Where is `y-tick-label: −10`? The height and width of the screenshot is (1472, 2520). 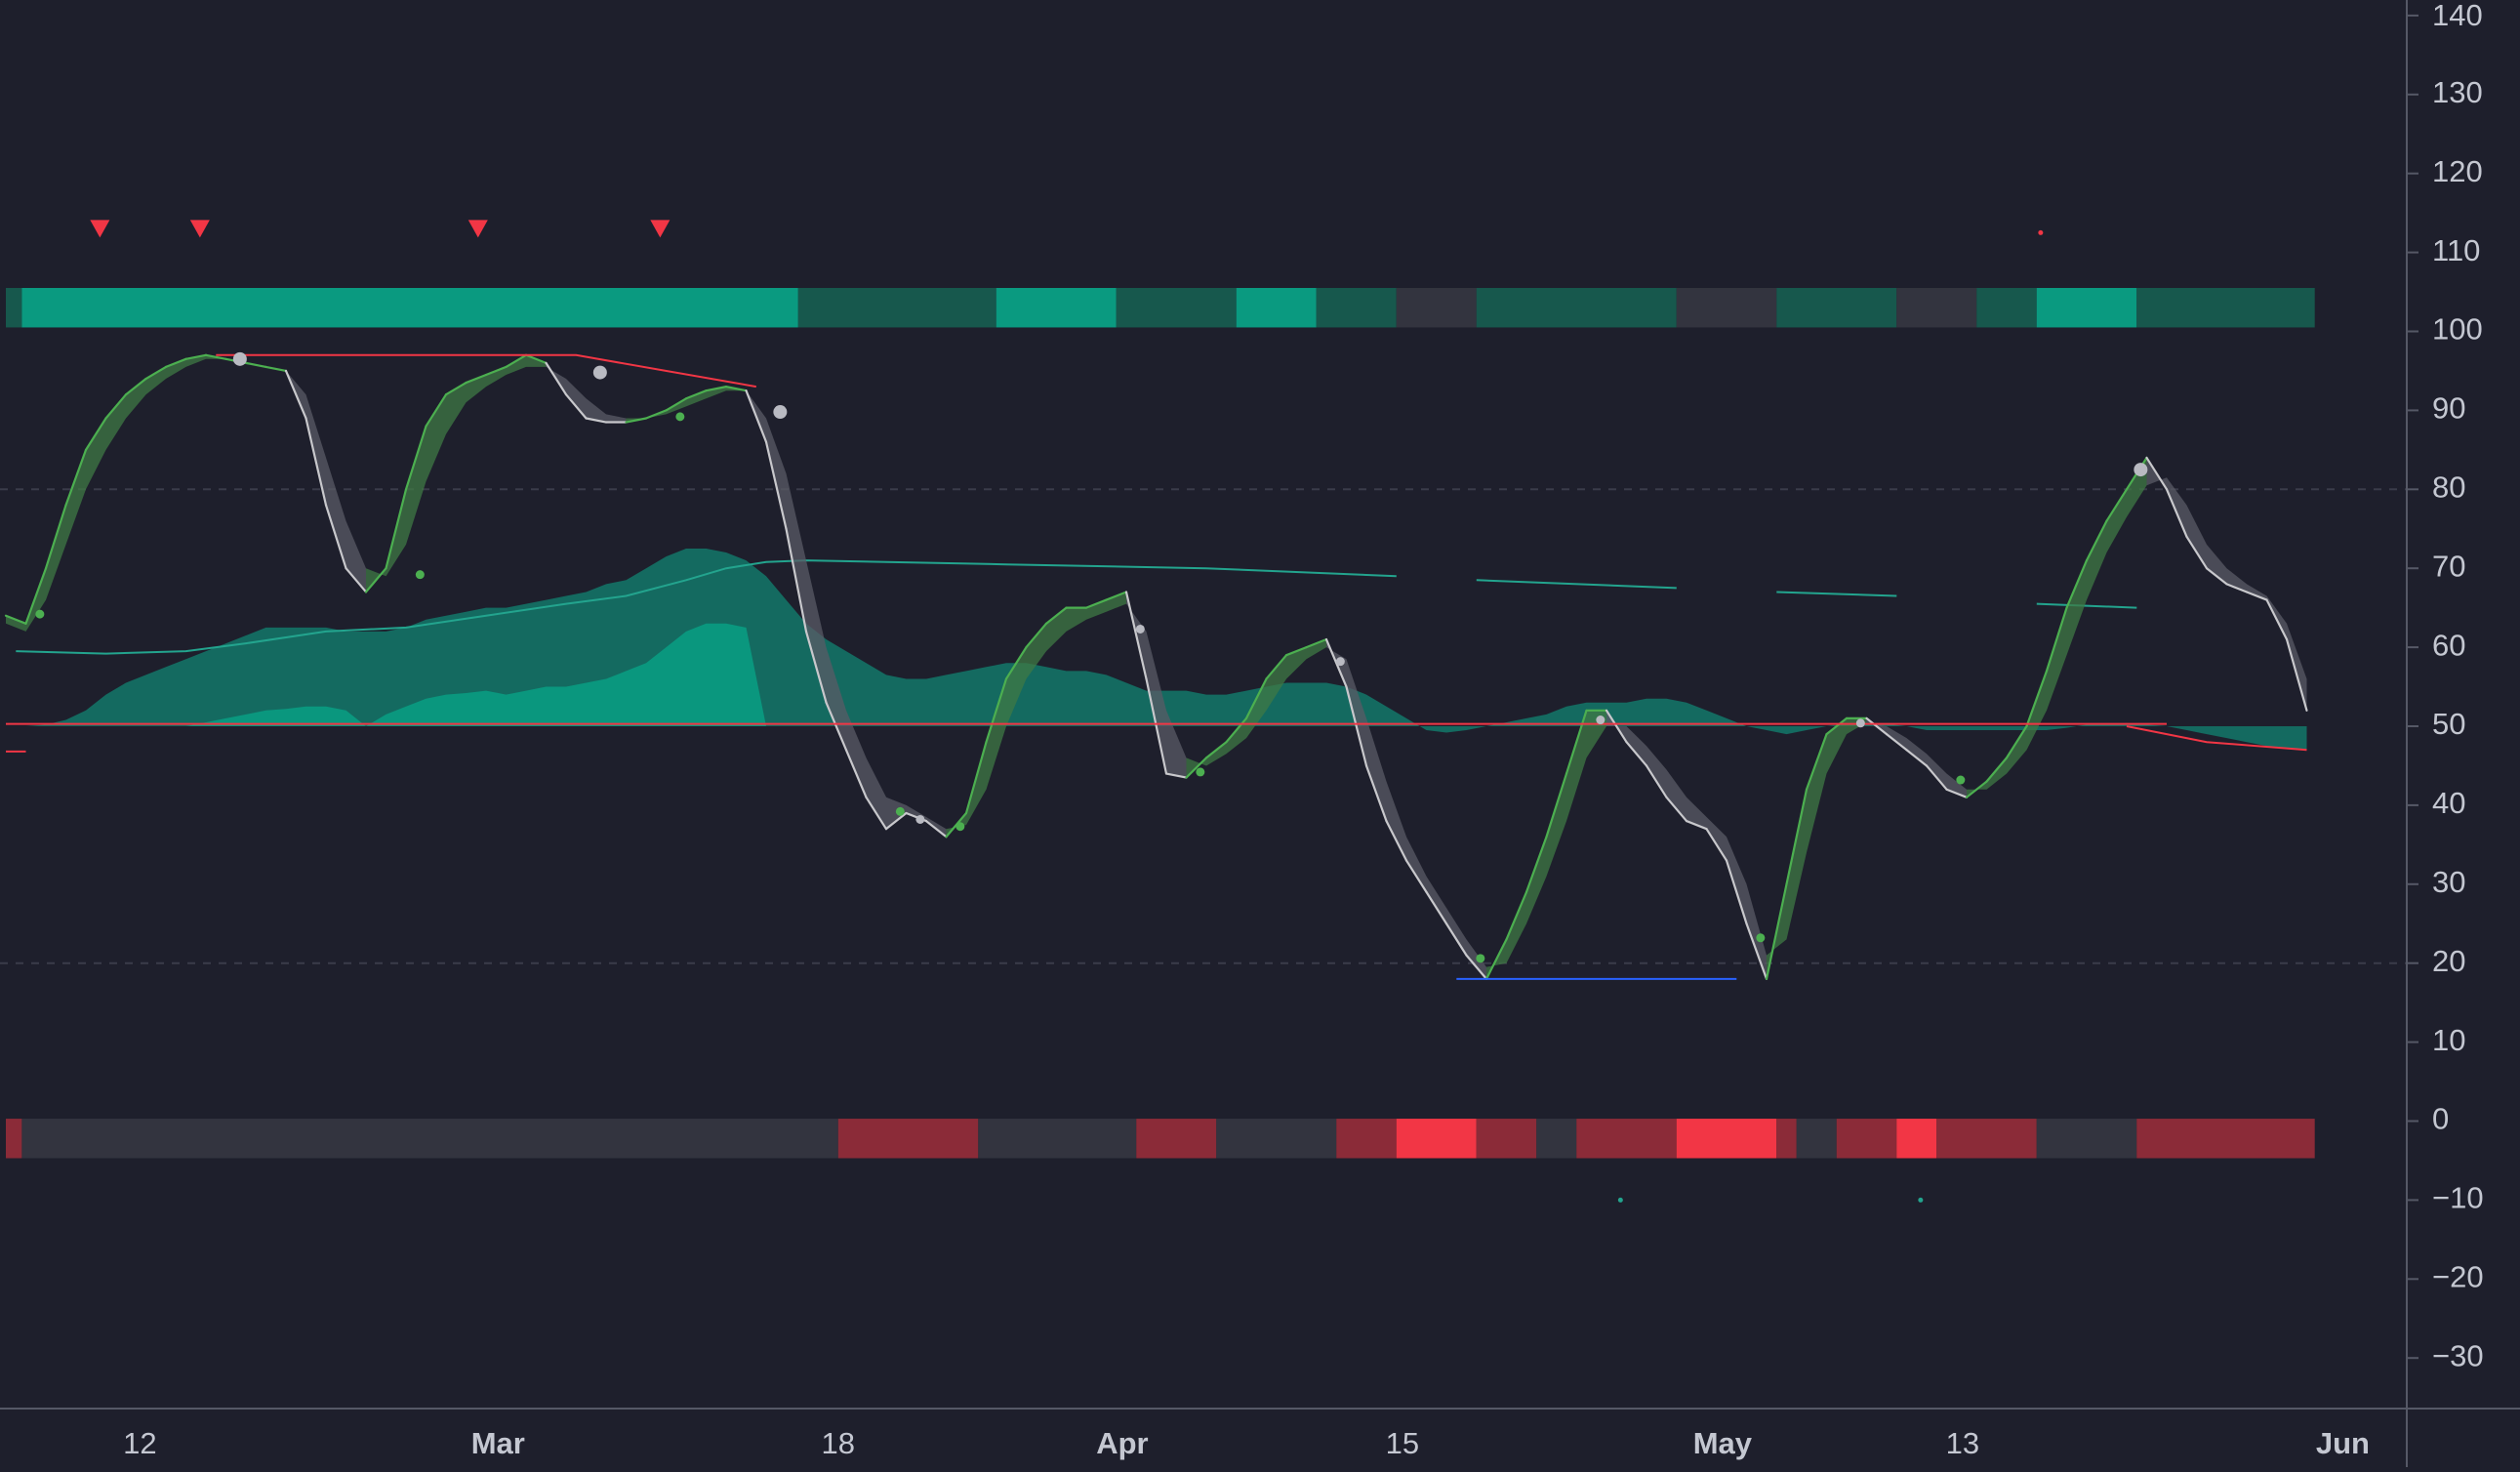 y-tick-label: −10 is located at coordinates (2458, 1198).